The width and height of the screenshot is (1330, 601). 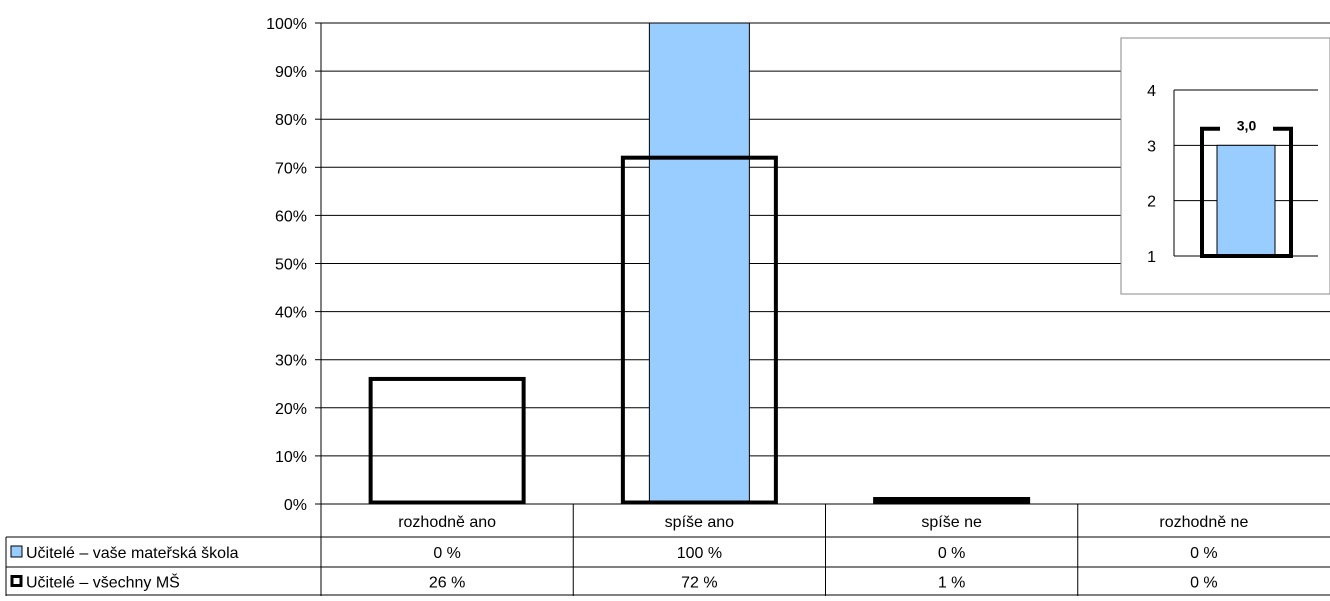 What do you see at coordinates (447, 583) in the screenshot?
I see `table-value: 26 %` at bounding box center [447, 583].